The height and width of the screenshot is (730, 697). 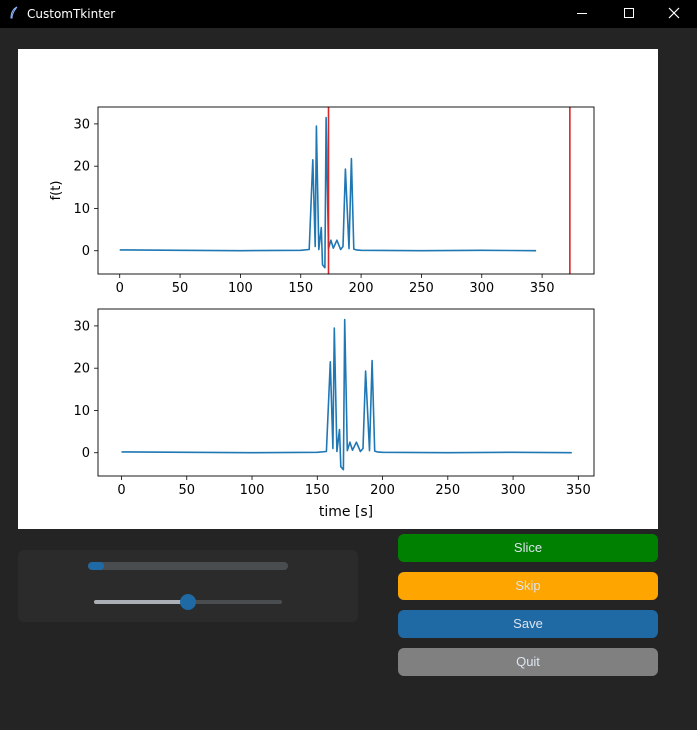 I want to click on skip-button: Skip, so click(x=528, y=586).